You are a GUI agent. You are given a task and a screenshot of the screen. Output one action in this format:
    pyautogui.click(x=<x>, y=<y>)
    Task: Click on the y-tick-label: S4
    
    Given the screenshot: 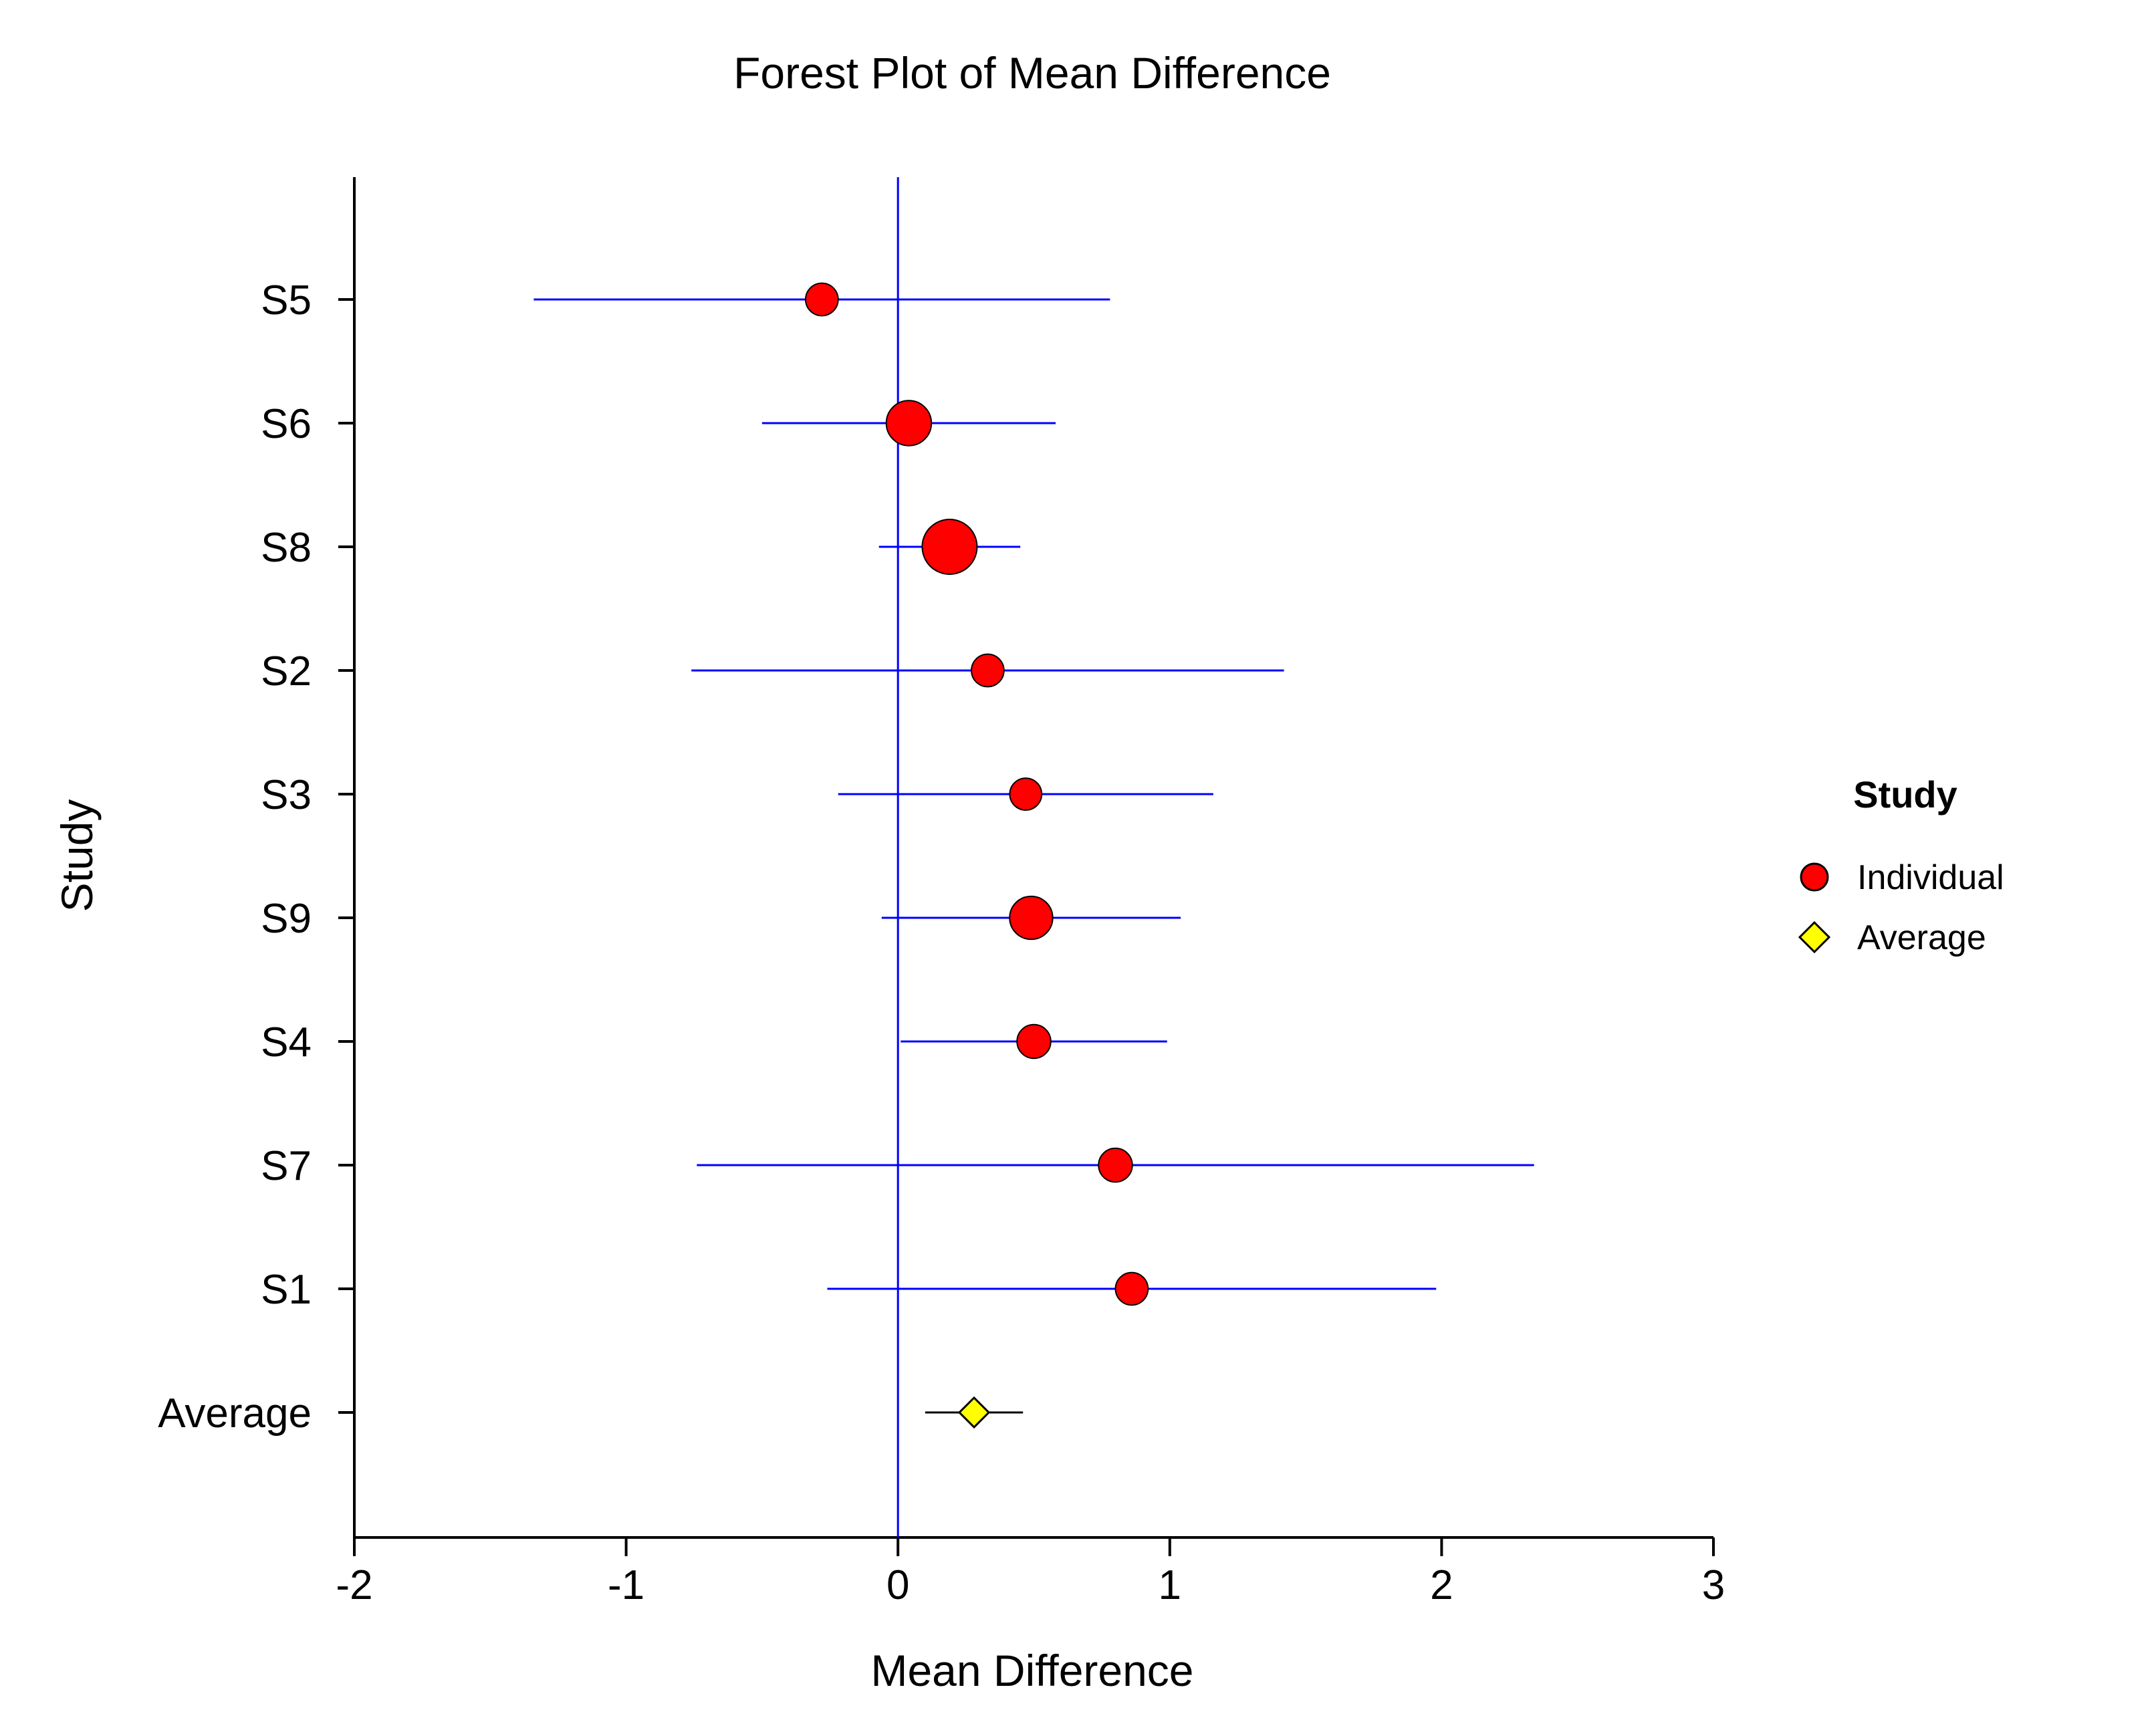 What is the action you would take?
    pyautogui.click(x=286, y=1042)
    